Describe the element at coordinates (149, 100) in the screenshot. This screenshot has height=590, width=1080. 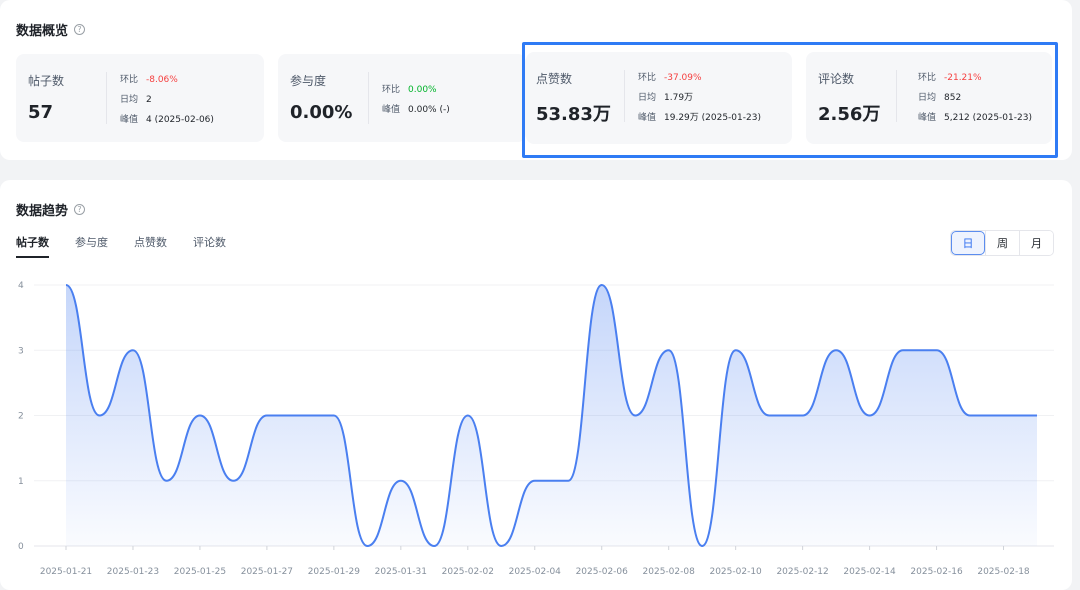
I see `daily-avg-value: 2` at that location.